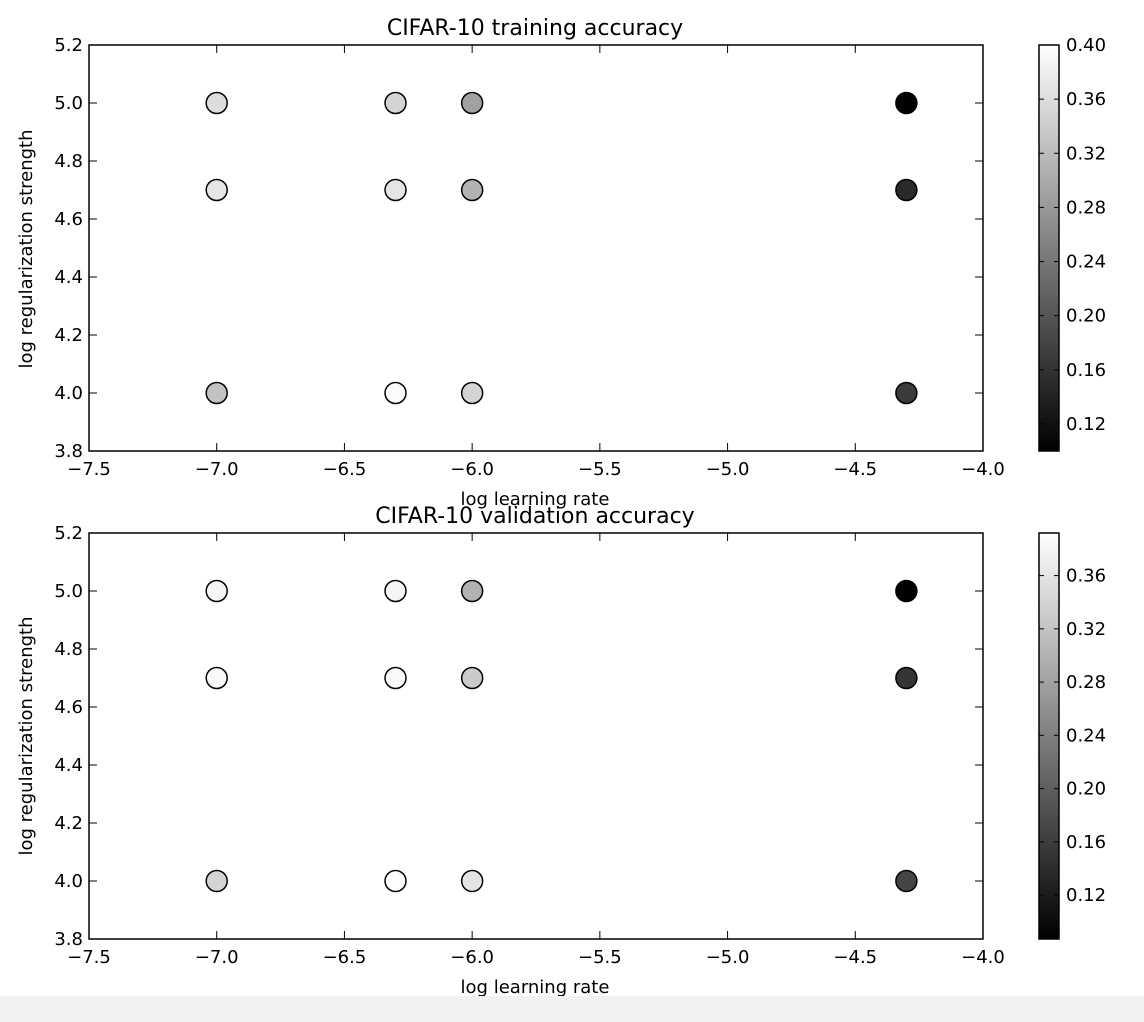 This screenshot has width=1144, height=1022. I want to click on colorbar-tick-label: 0.40, so click(1086, 45).